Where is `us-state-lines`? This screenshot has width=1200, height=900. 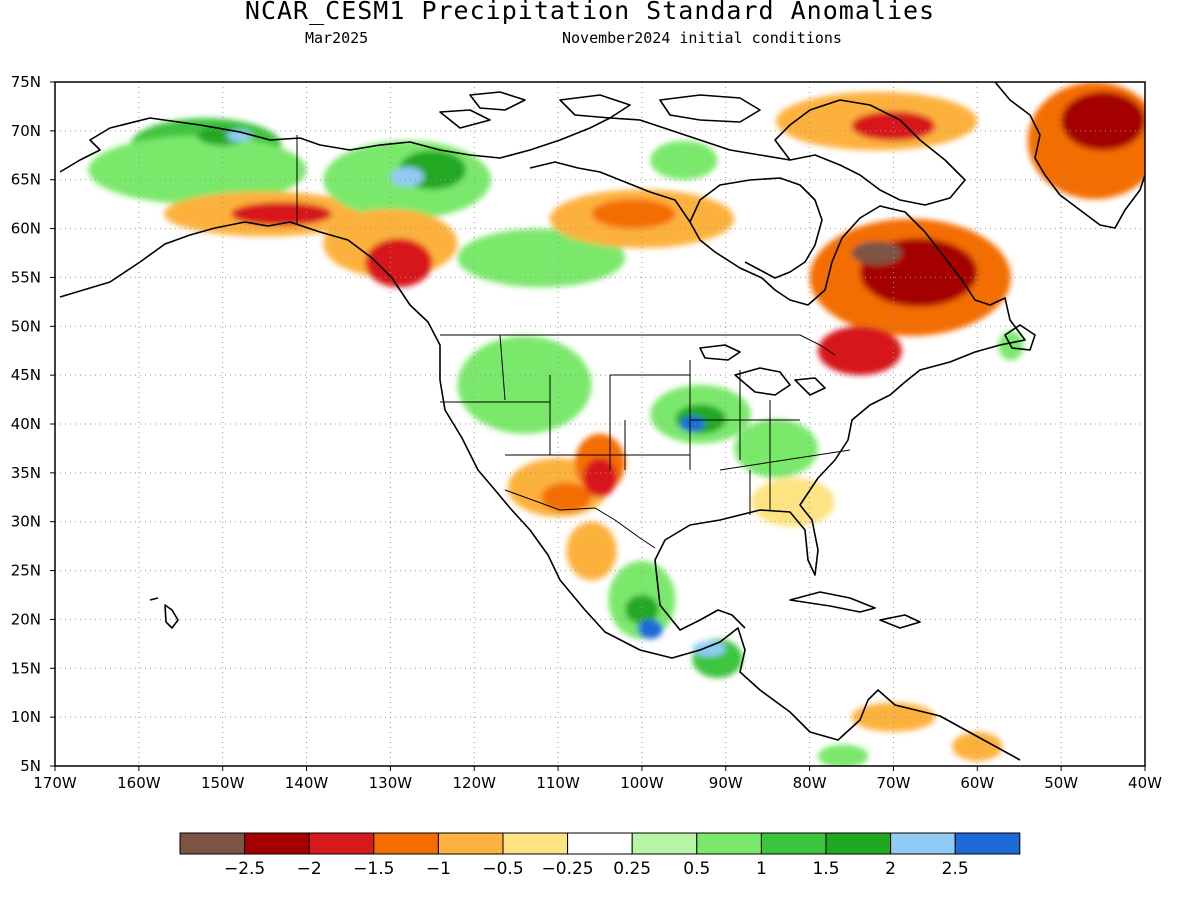 us-state-lines is located at coordinates (645, 424).